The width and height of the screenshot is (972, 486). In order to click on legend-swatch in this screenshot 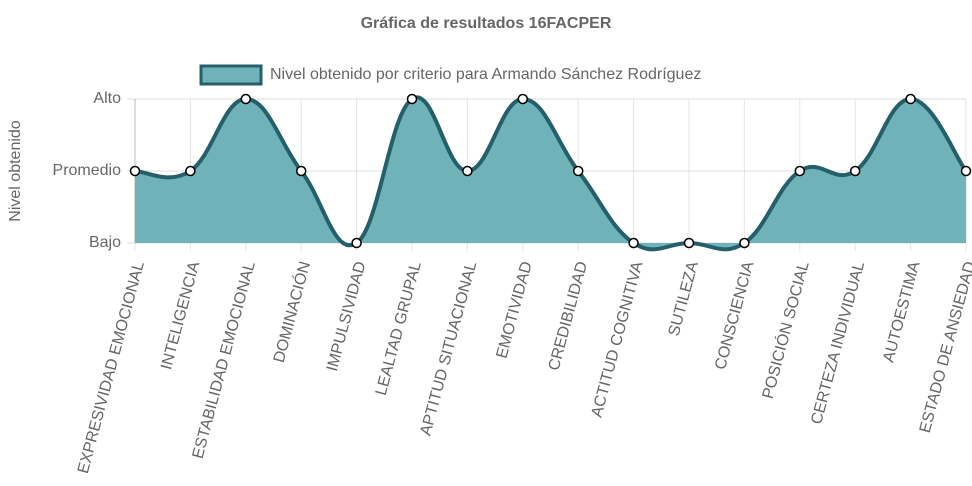, I will do `click(231, 75)`.